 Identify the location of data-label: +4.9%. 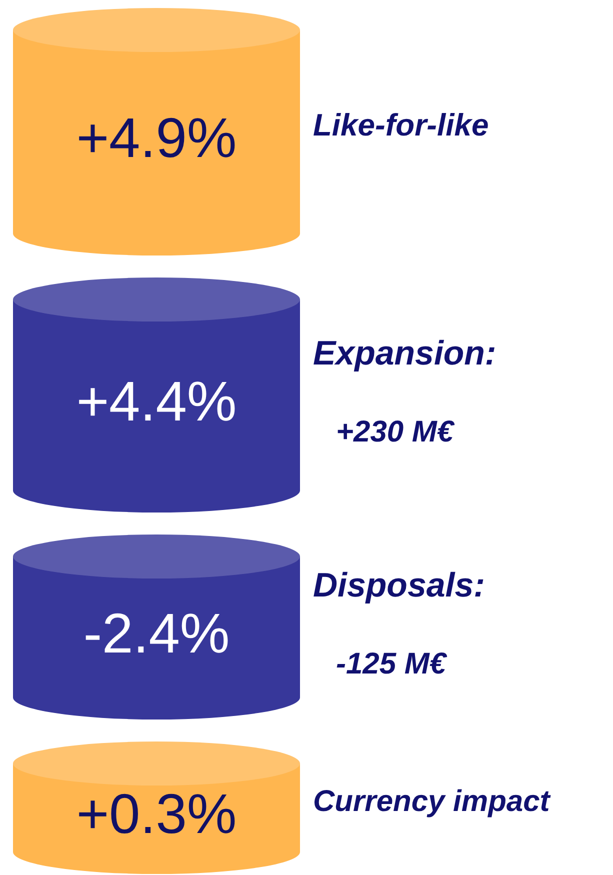
(156, 138).